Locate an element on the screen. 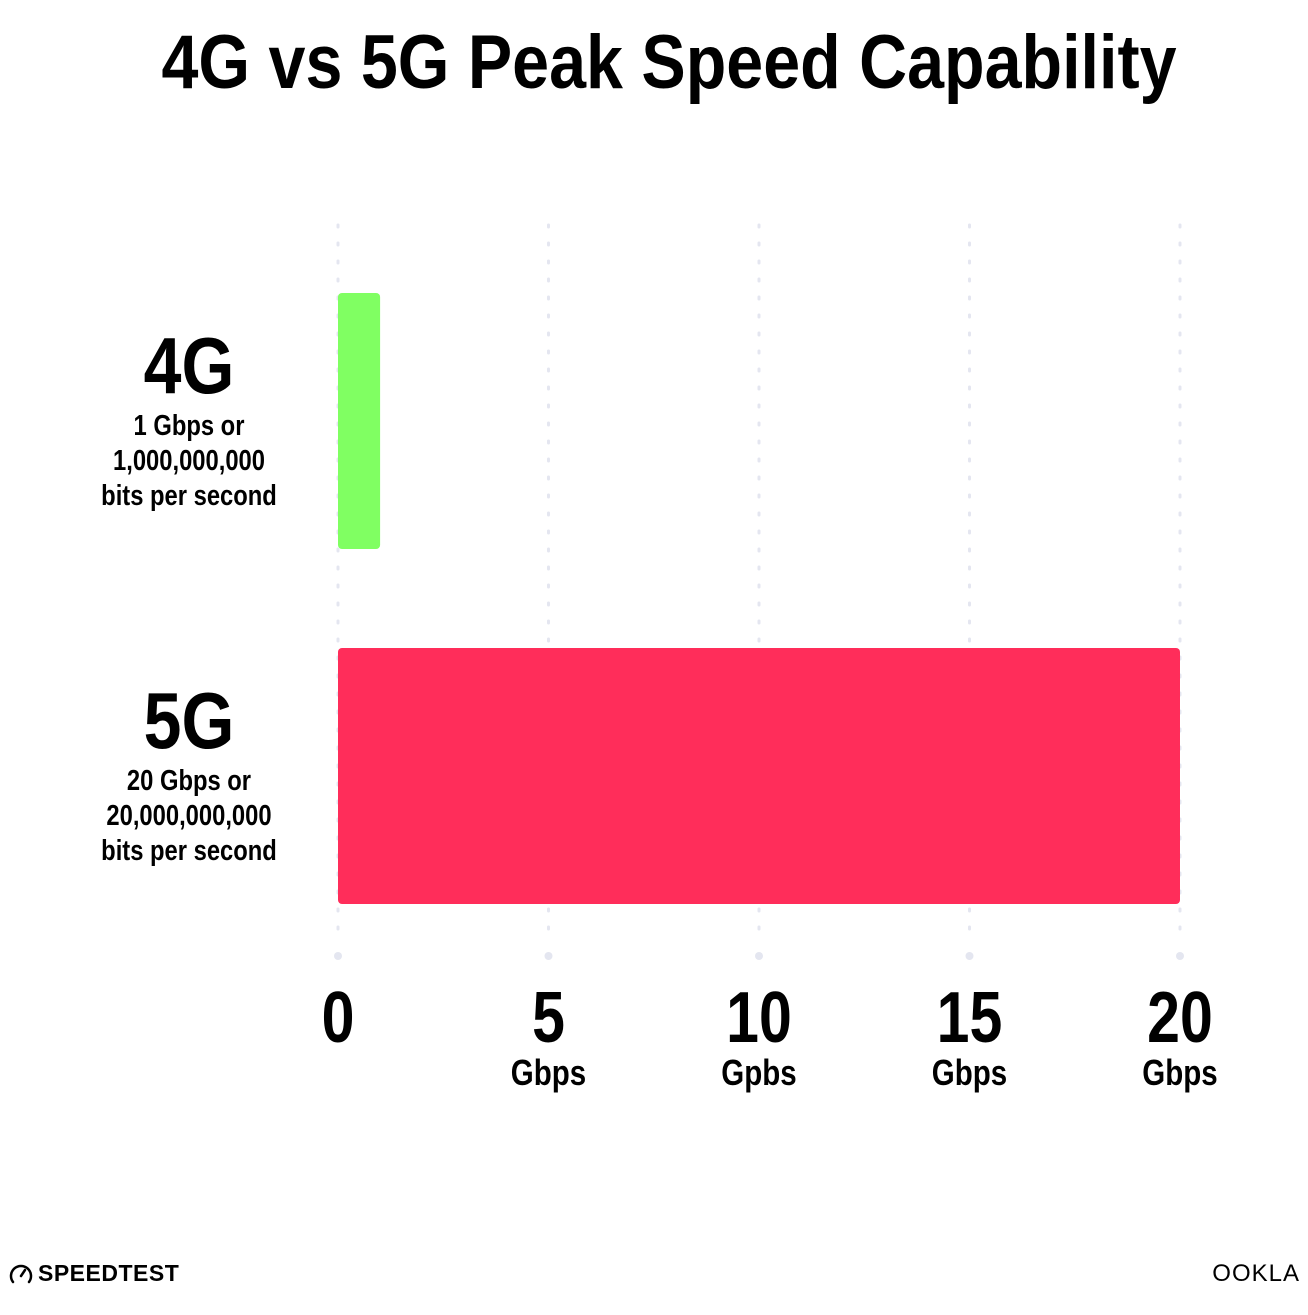 This screenshot has height=1315, width=1308. category-label: 4G is located at coordinates (189, 365).